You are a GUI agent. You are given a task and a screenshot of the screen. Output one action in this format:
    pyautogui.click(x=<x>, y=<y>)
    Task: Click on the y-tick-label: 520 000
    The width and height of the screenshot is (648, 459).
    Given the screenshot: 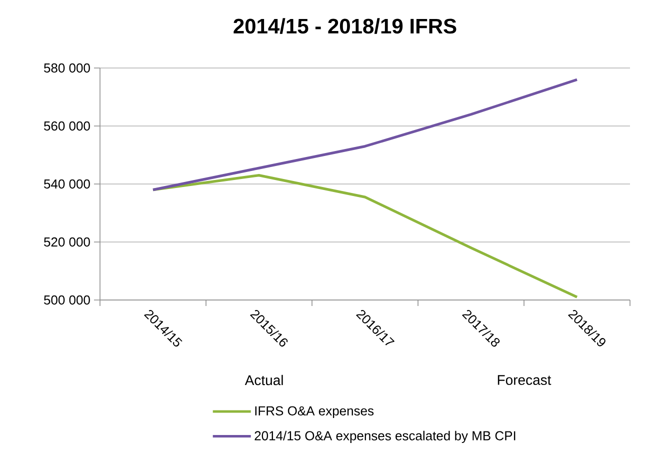 What is the action you would take?
    pyautogui.click(x=67, y=242)
    